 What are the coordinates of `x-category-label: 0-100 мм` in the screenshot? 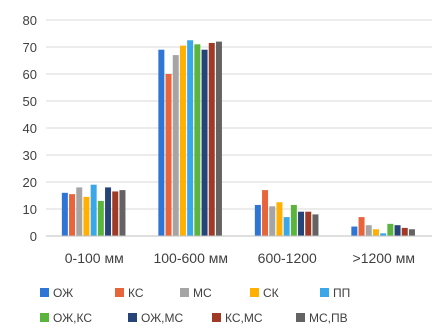 It's located at (94, 258).